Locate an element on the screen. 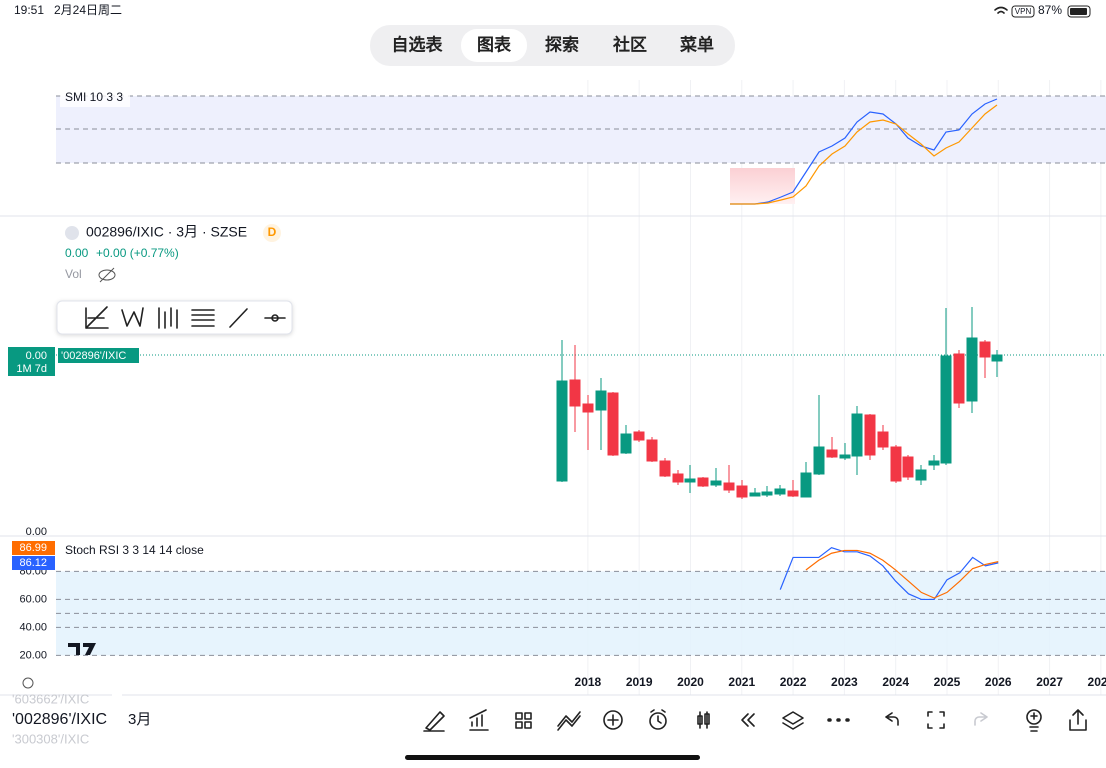 The width and height of the screenshot is (1106, 768). interval: 3月 is located at coordinates (139, 719).